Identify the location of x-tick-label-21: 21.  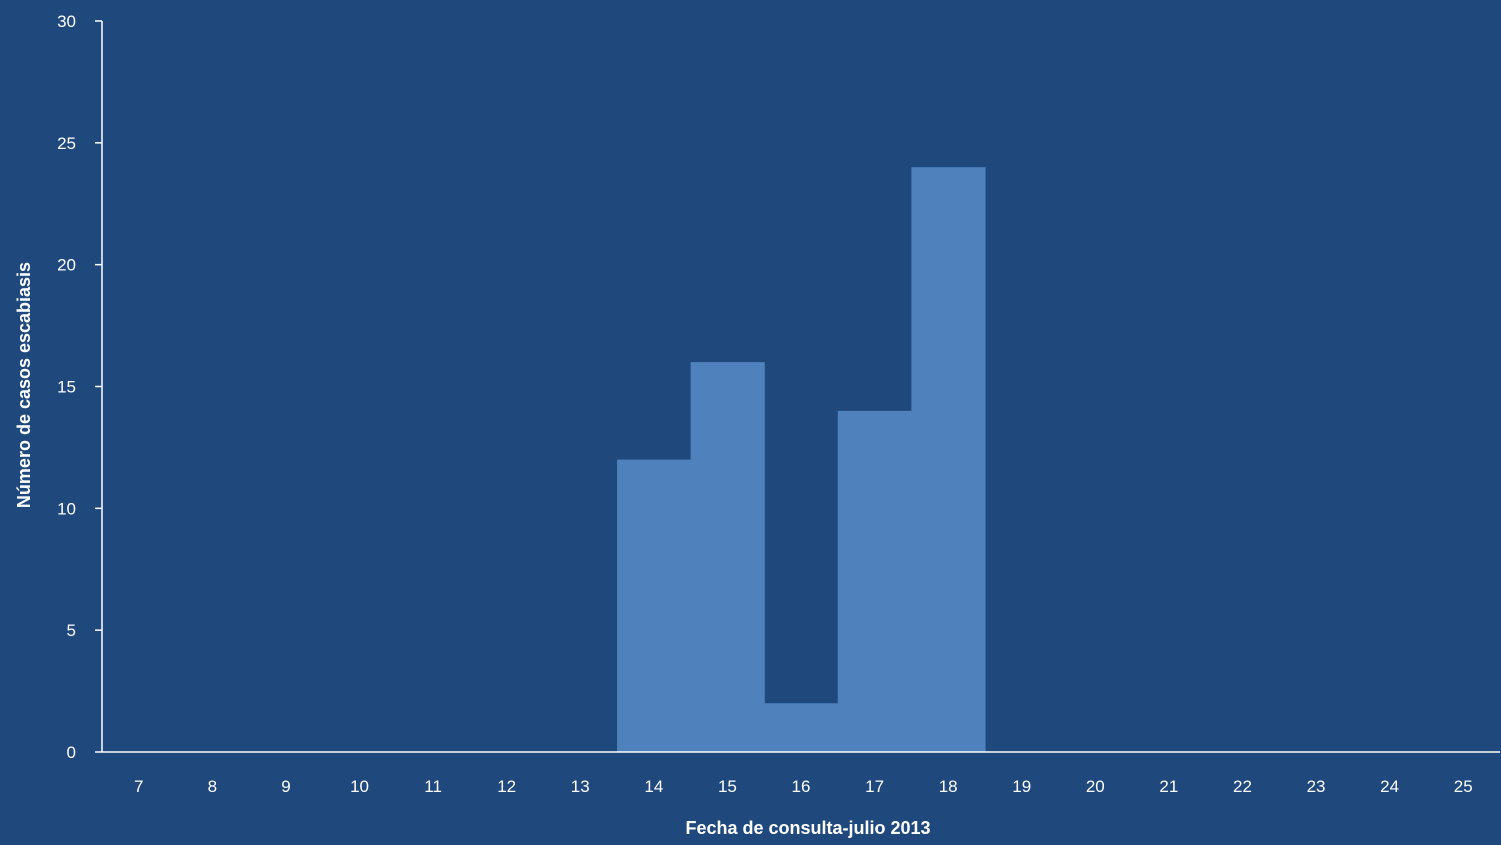
(1168, 786).